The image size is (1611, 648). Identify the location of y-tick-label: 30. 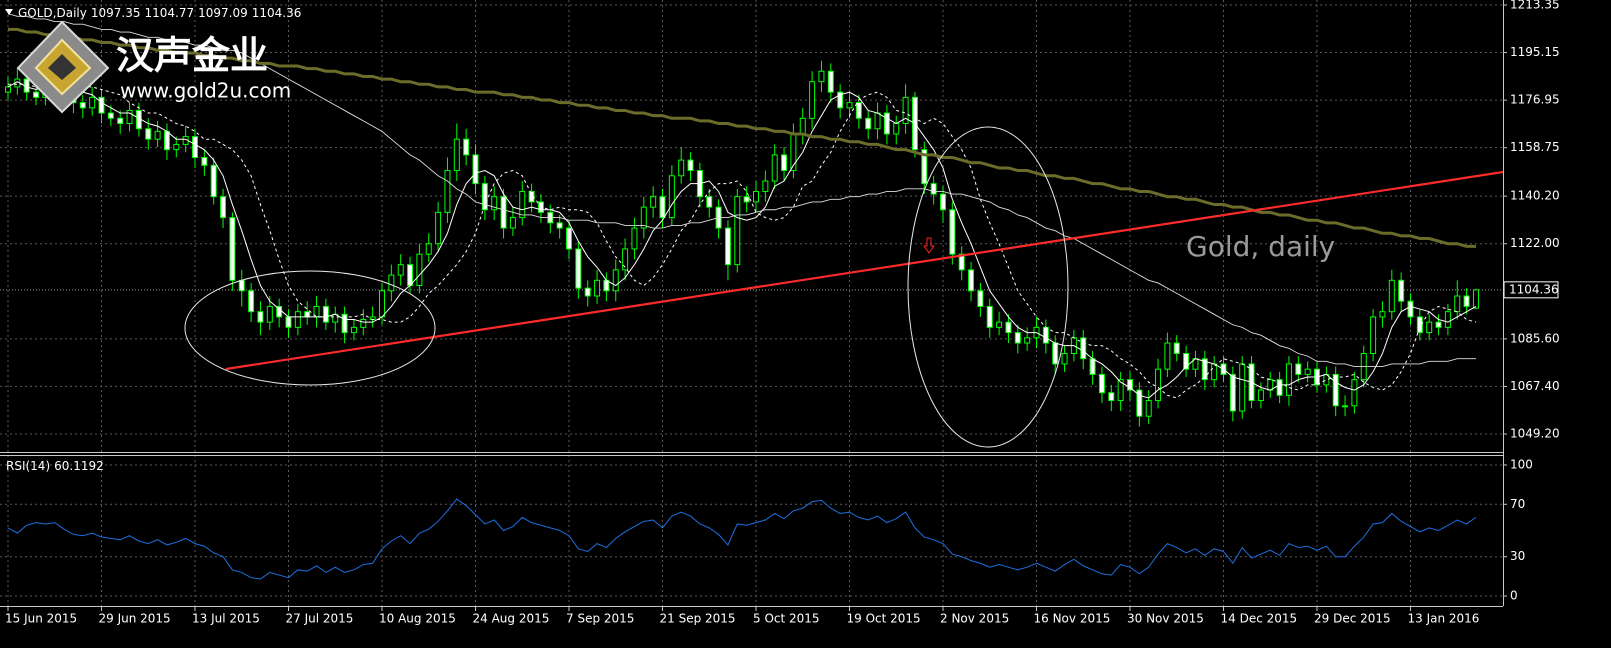
(1517, 556).